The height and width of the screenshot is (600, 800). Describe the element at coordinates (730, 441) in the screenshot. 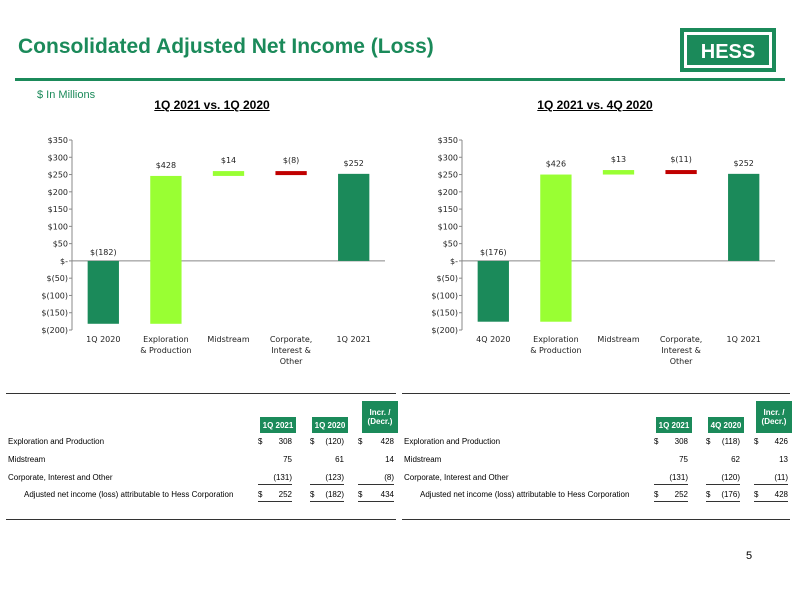

I see `value-prior: (118)` at that location.